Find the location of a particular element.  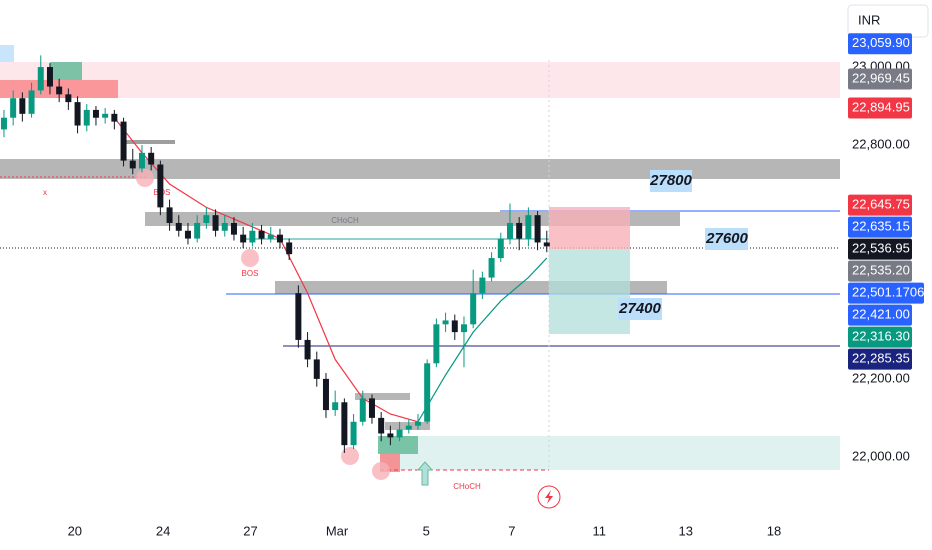

price-label: 22,894.95 is located at coordinates (881, 106).